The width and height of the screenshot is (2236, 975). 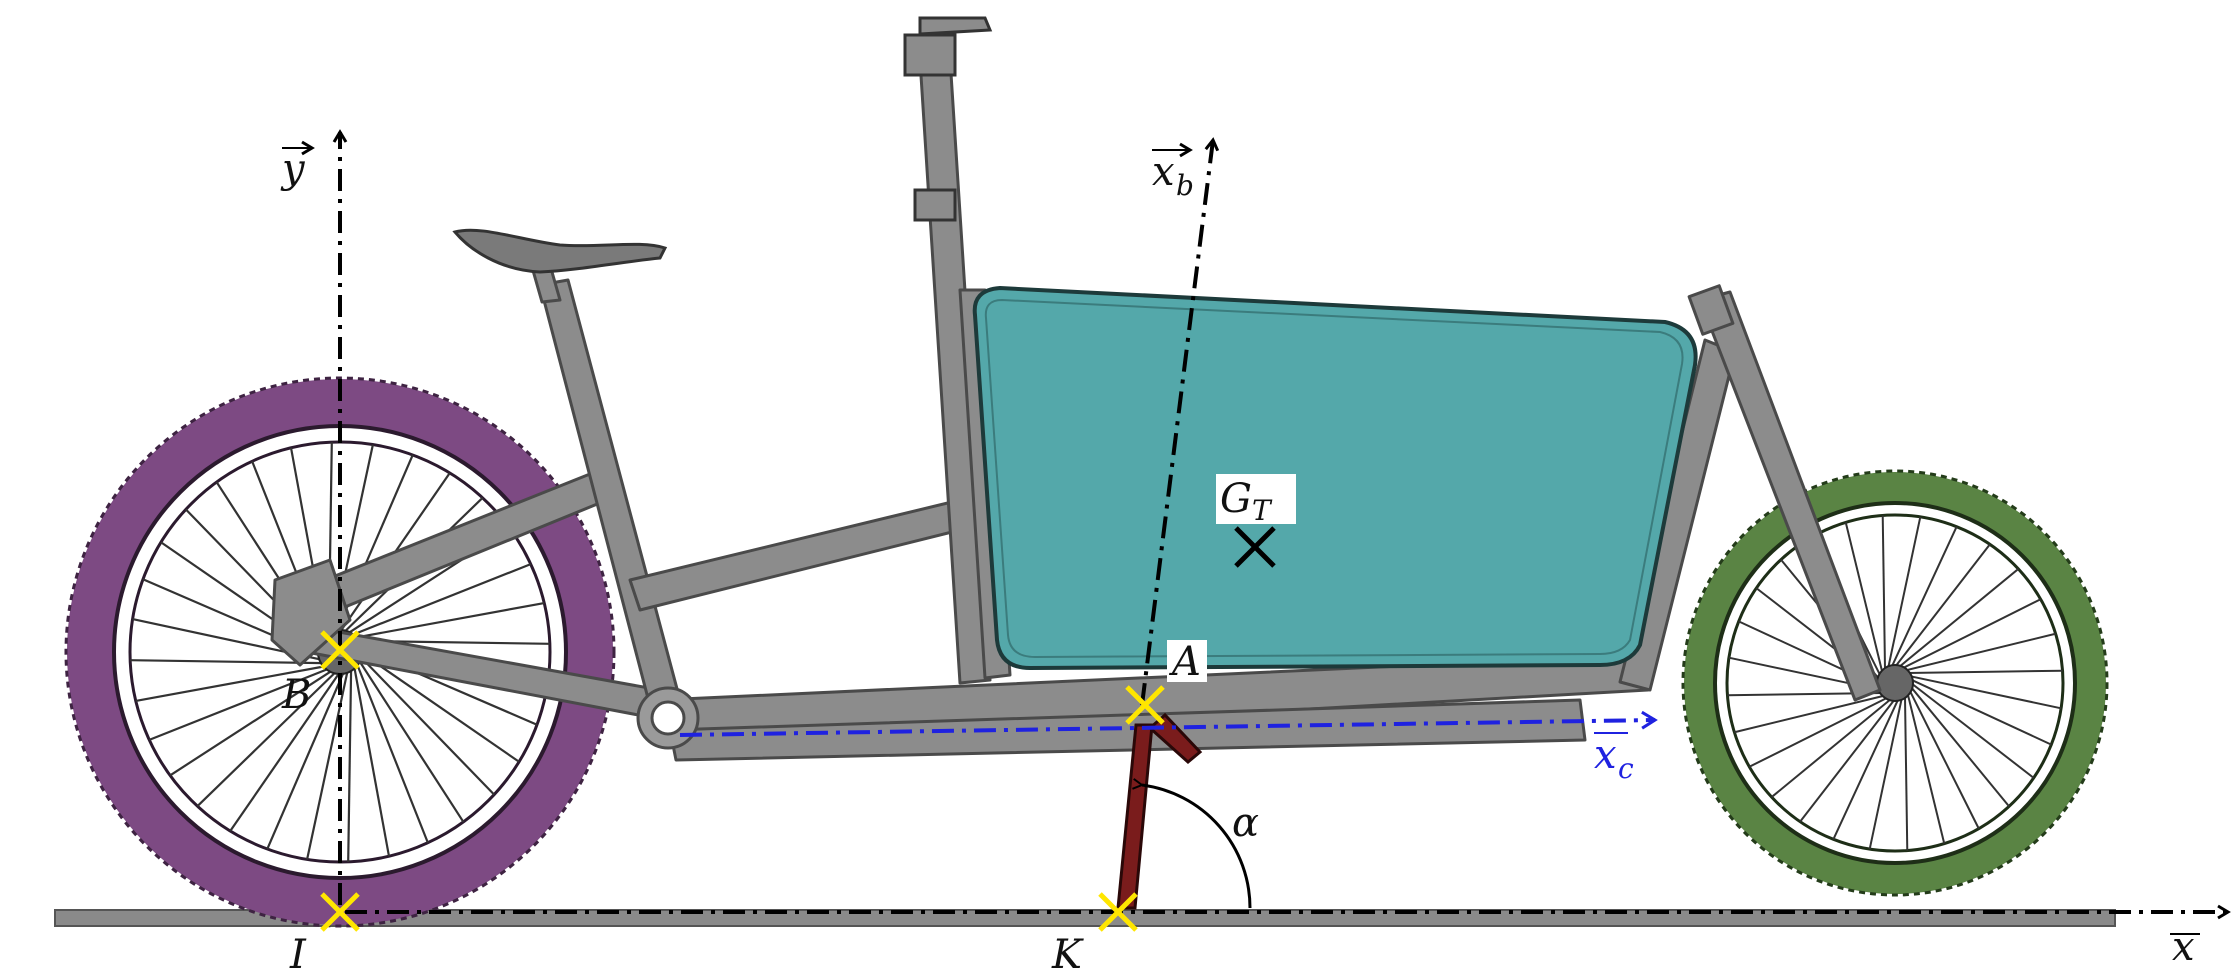 I want to click on label-K: K, so click(x=1067, y=953).